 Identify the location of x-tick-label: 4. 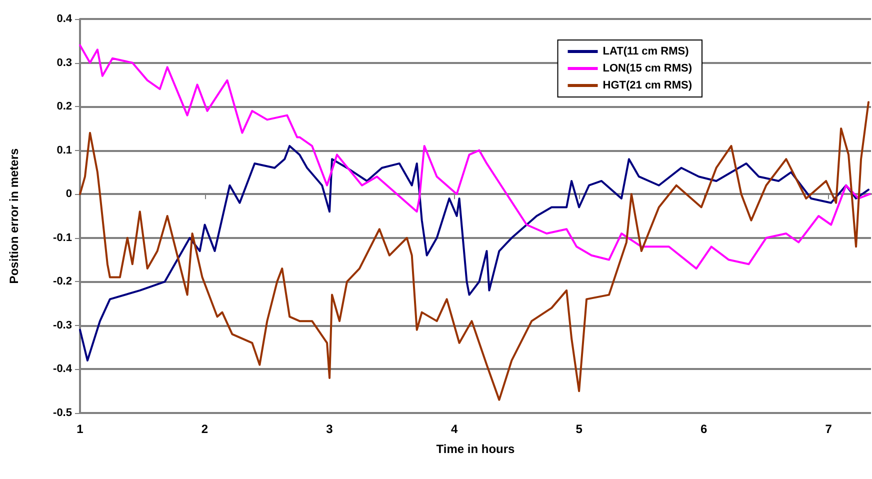
(454, 429).